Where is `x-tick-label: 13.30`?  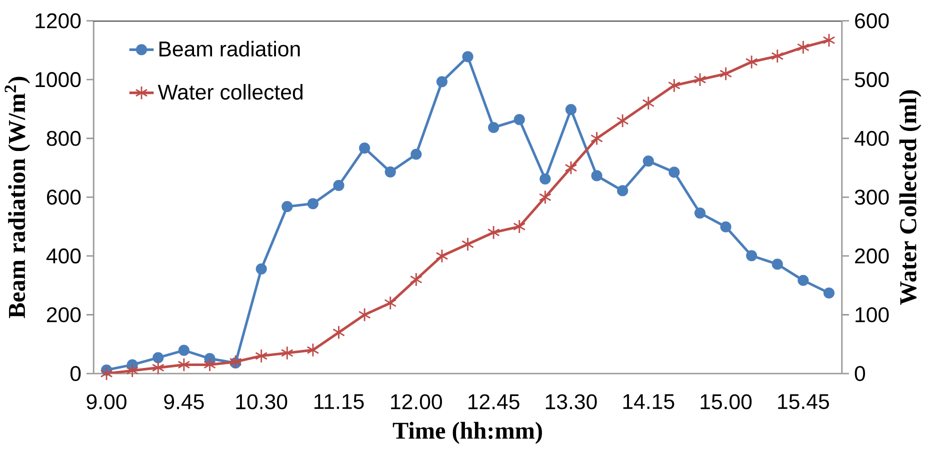
x-tick-label: 13.30 is located at coordinates (571, 402).